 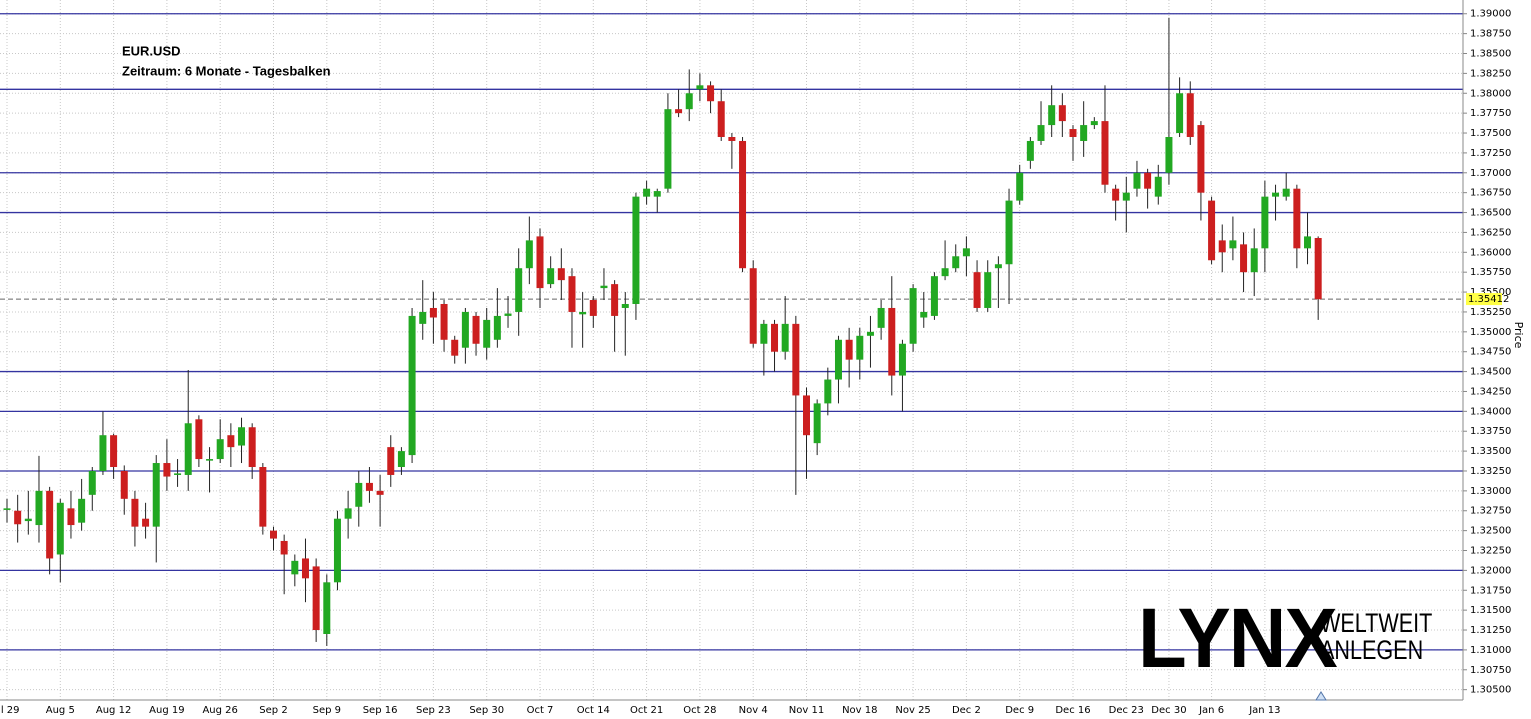 I want to click on y-tick-label: 1.34000, so click(x=1490, y=411).